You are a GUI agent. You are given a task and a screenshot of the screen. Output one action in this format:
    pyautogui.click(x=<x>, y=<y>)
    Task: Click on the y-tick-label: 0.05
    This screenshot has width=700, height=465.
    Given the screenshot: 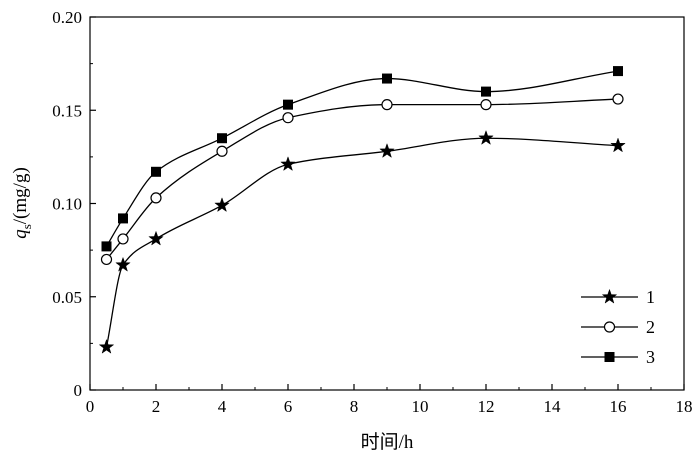 What is the action you would take?
    pyautogui.click(x=67, y=297)
    